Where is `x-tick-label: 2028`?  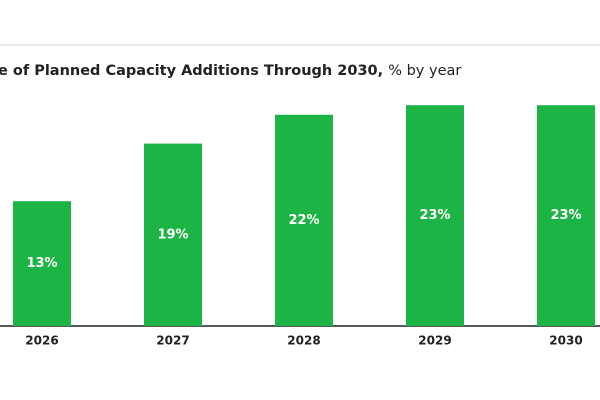
x-tick-label: 2028 is located at coordinates (303, 341).